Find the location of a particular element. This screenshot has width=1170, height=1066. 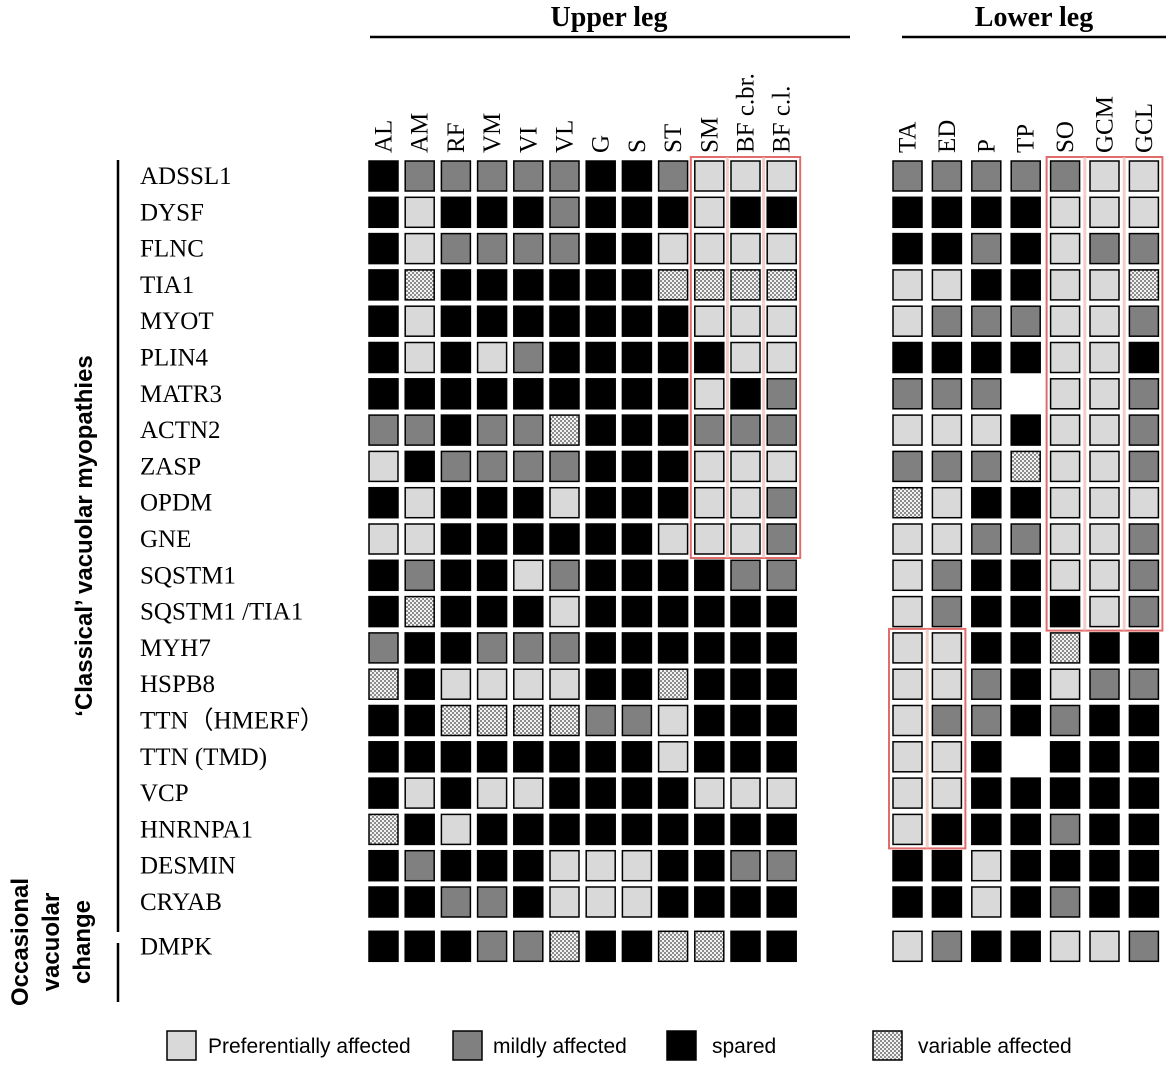

cell-matr3-ta is located at coordinates (907, 394).